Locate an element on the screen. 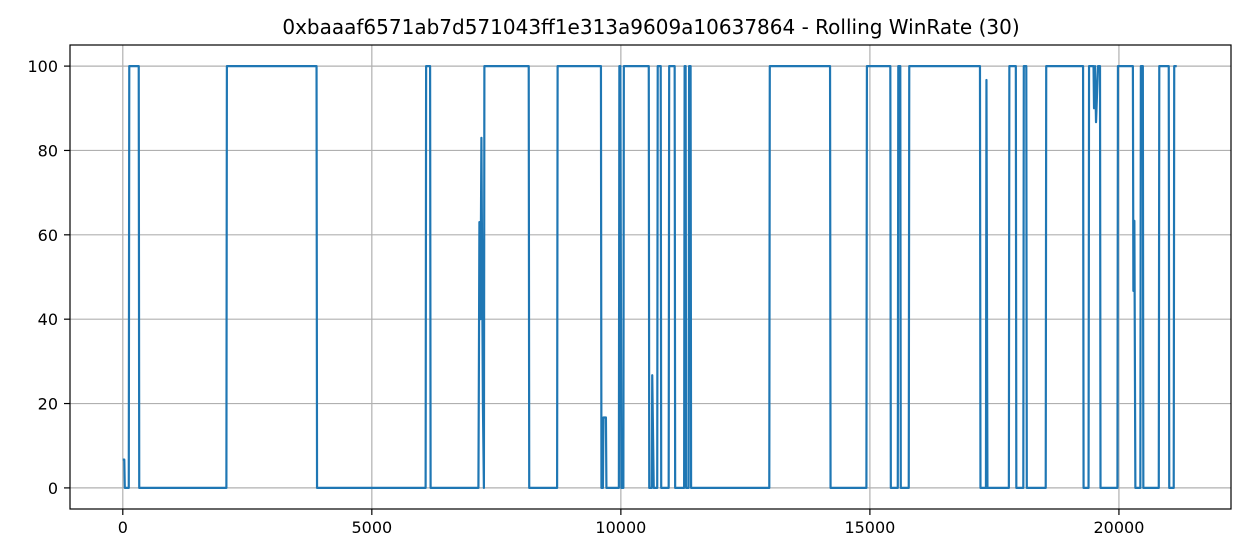  x-tick-label: 20000 is located at coordinates (1118, 527).